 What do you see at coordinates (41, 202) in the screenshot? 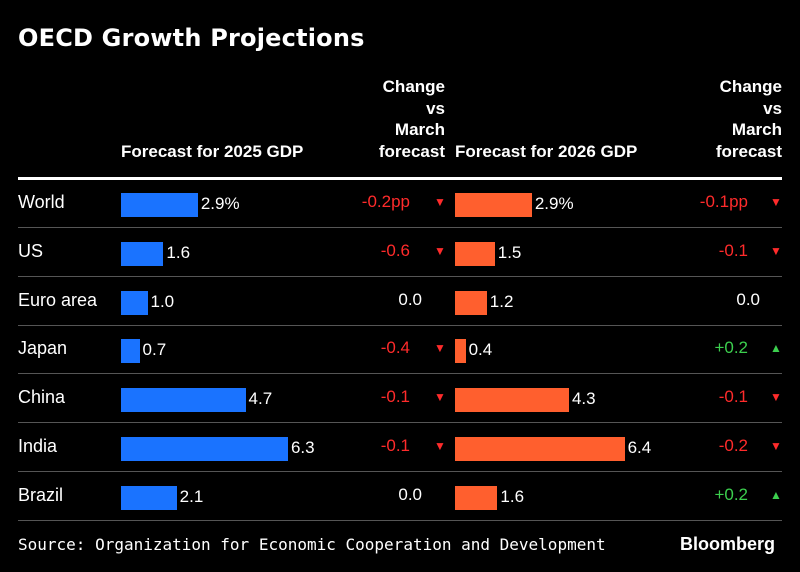
I see `country-label: World` at bounding box center [41, 202].